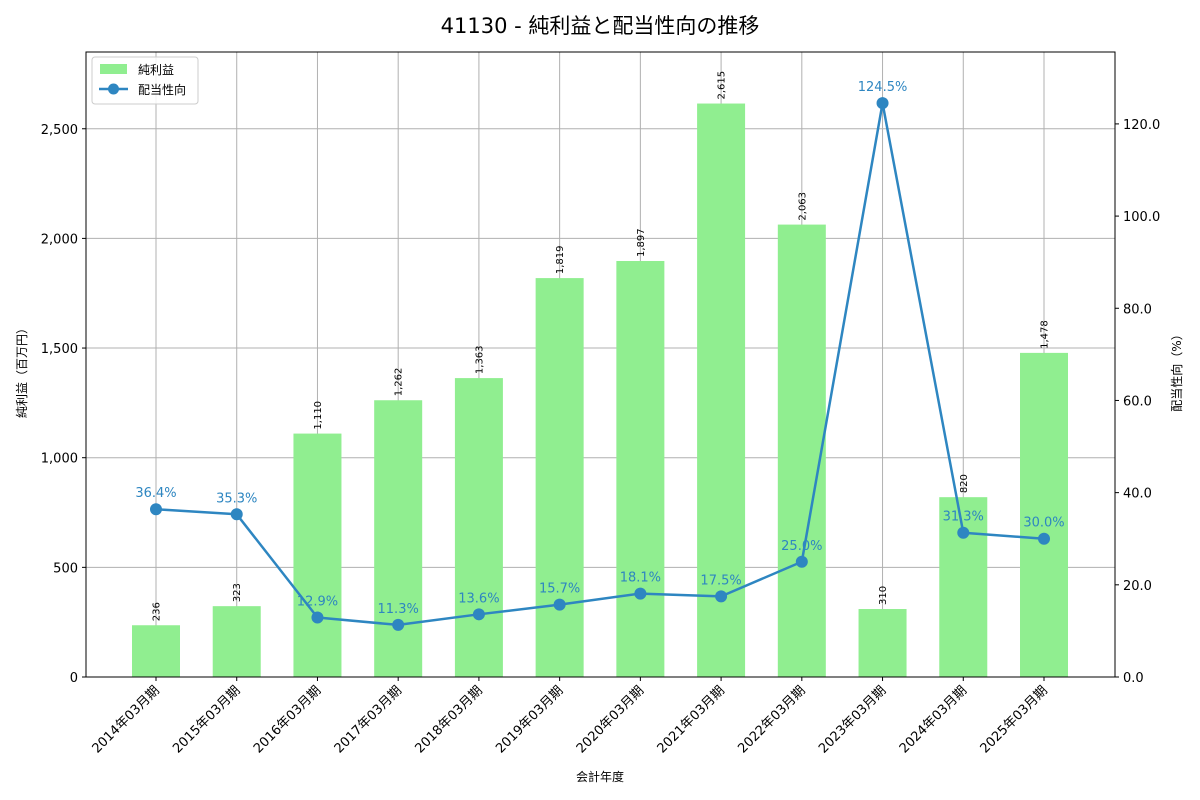  What do you see at coordinates (113, 69) in the screenshot?
I see `legend-bar-swatch-icon` at bounding box center [113, 69].